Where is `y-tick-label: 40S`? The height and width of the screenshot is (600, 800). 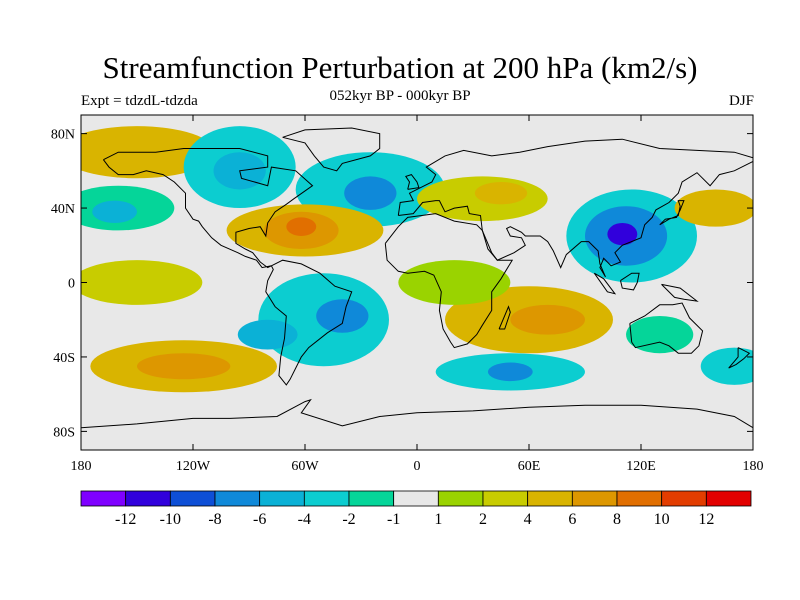
y-tick-label: 40S is located at coordinates (64, 358).